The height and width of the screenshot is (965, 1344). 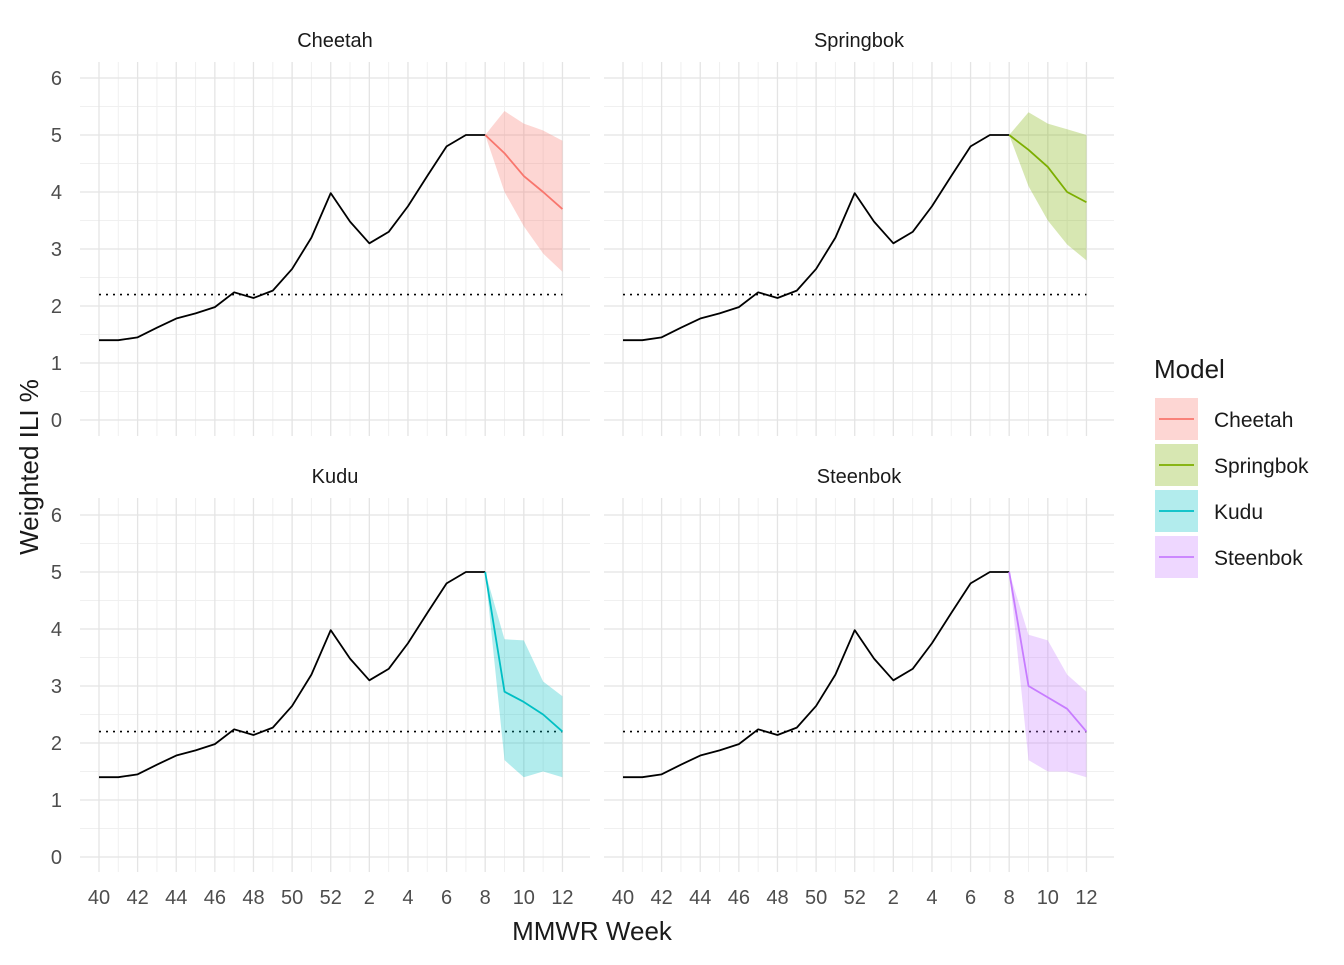 What do you see at coordinates (29, 467) in the screenshot?
I see `y-axis-title: Weighted ILI %` at bounding box center [29, 467].